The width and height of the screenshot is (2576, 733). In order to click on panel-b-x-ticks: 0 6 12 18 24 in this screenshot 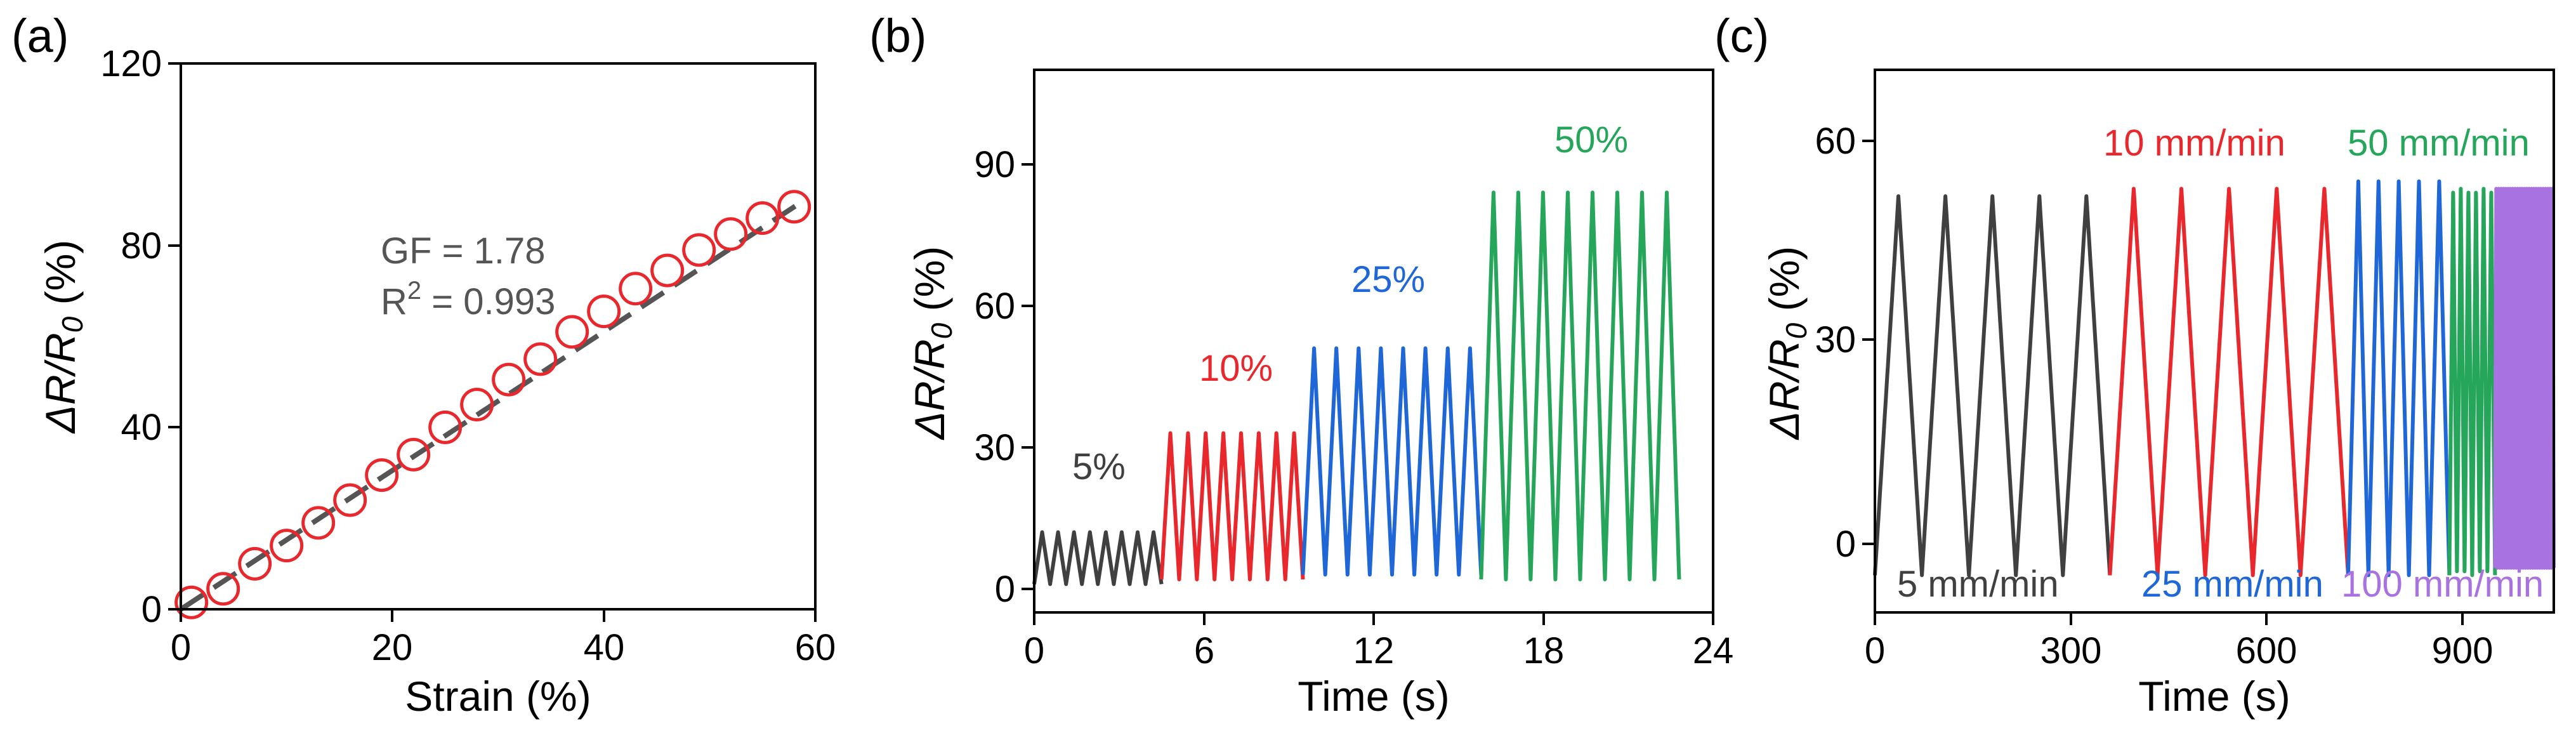, I will do `click(1378, 641)`.